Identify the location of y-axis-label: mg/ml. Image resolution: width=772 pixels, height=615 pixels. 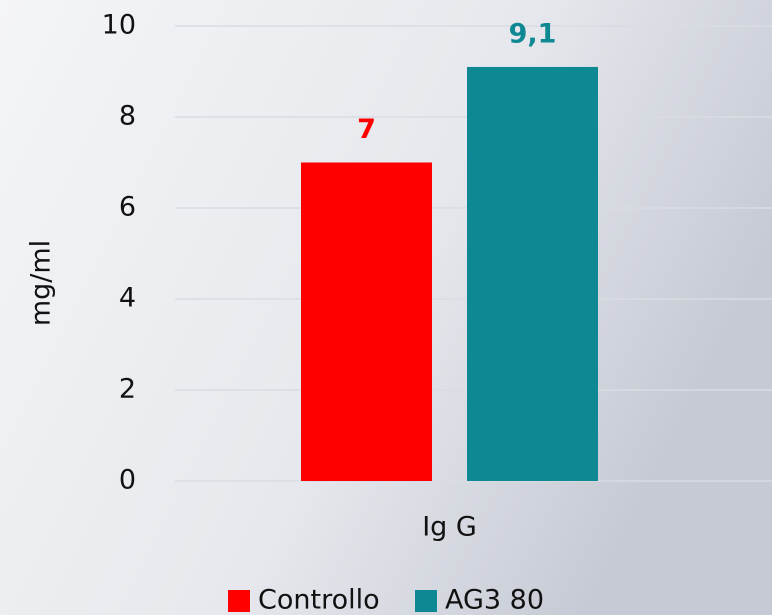
(41, 283).